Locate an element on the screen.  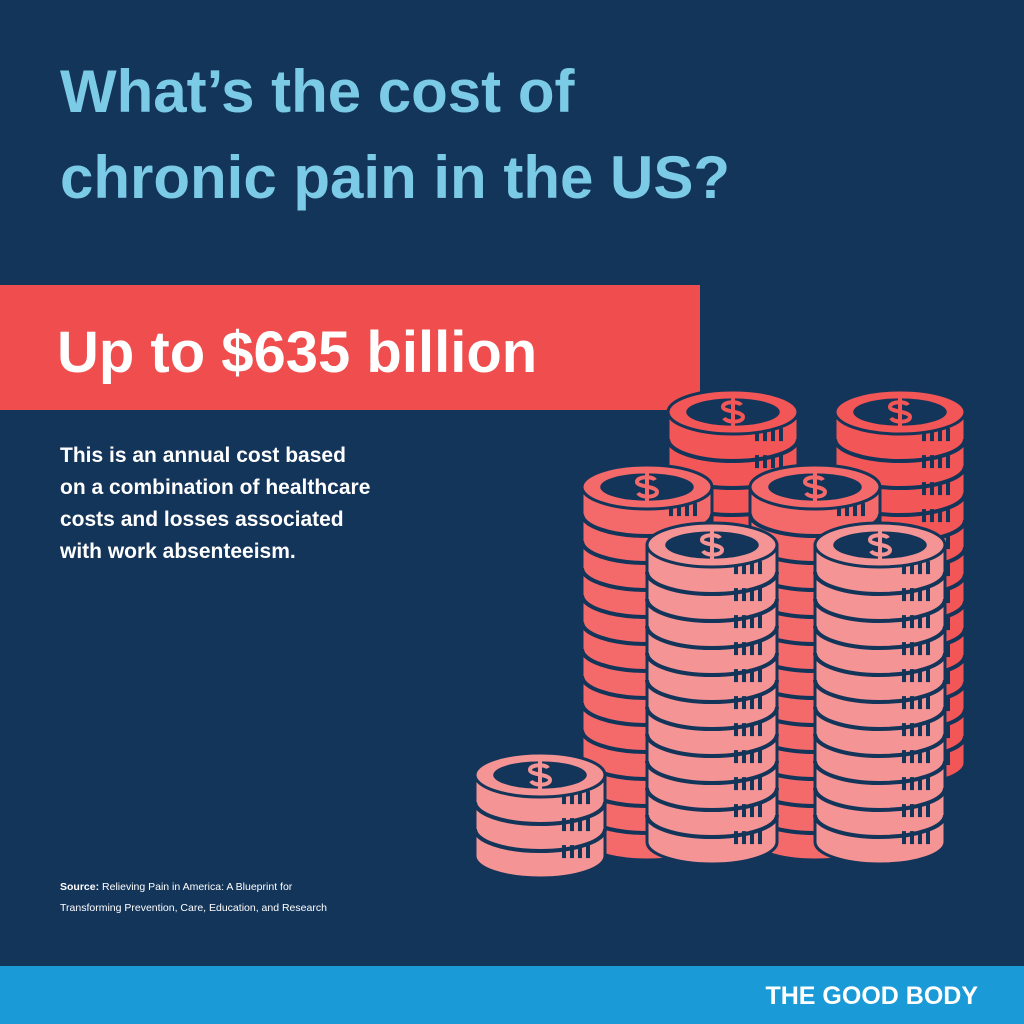
source-label: Source: is located at coordinates (79, 887).